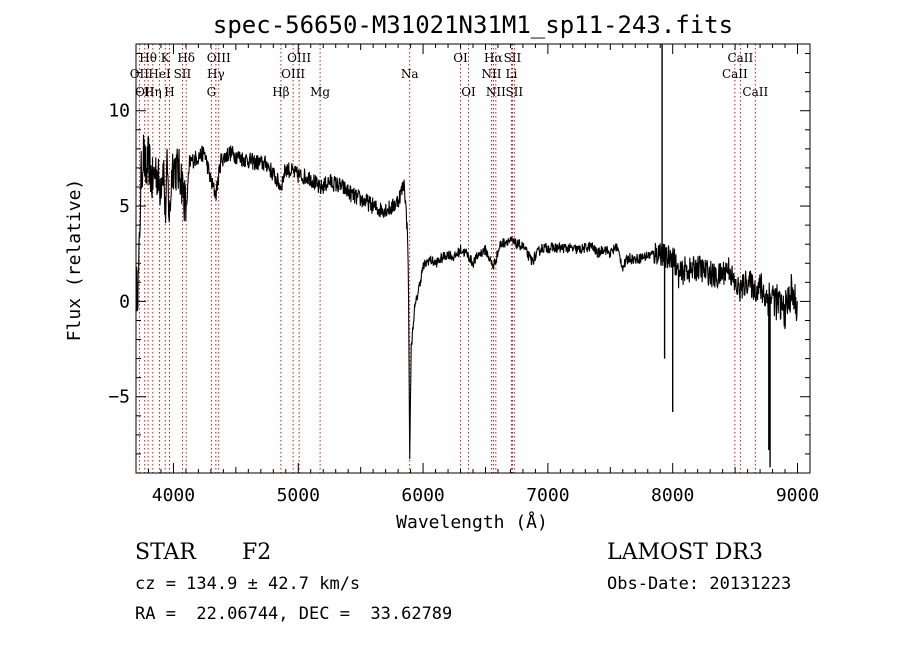  I want to click on line-label-4861: Hβ, so click(280, 92).